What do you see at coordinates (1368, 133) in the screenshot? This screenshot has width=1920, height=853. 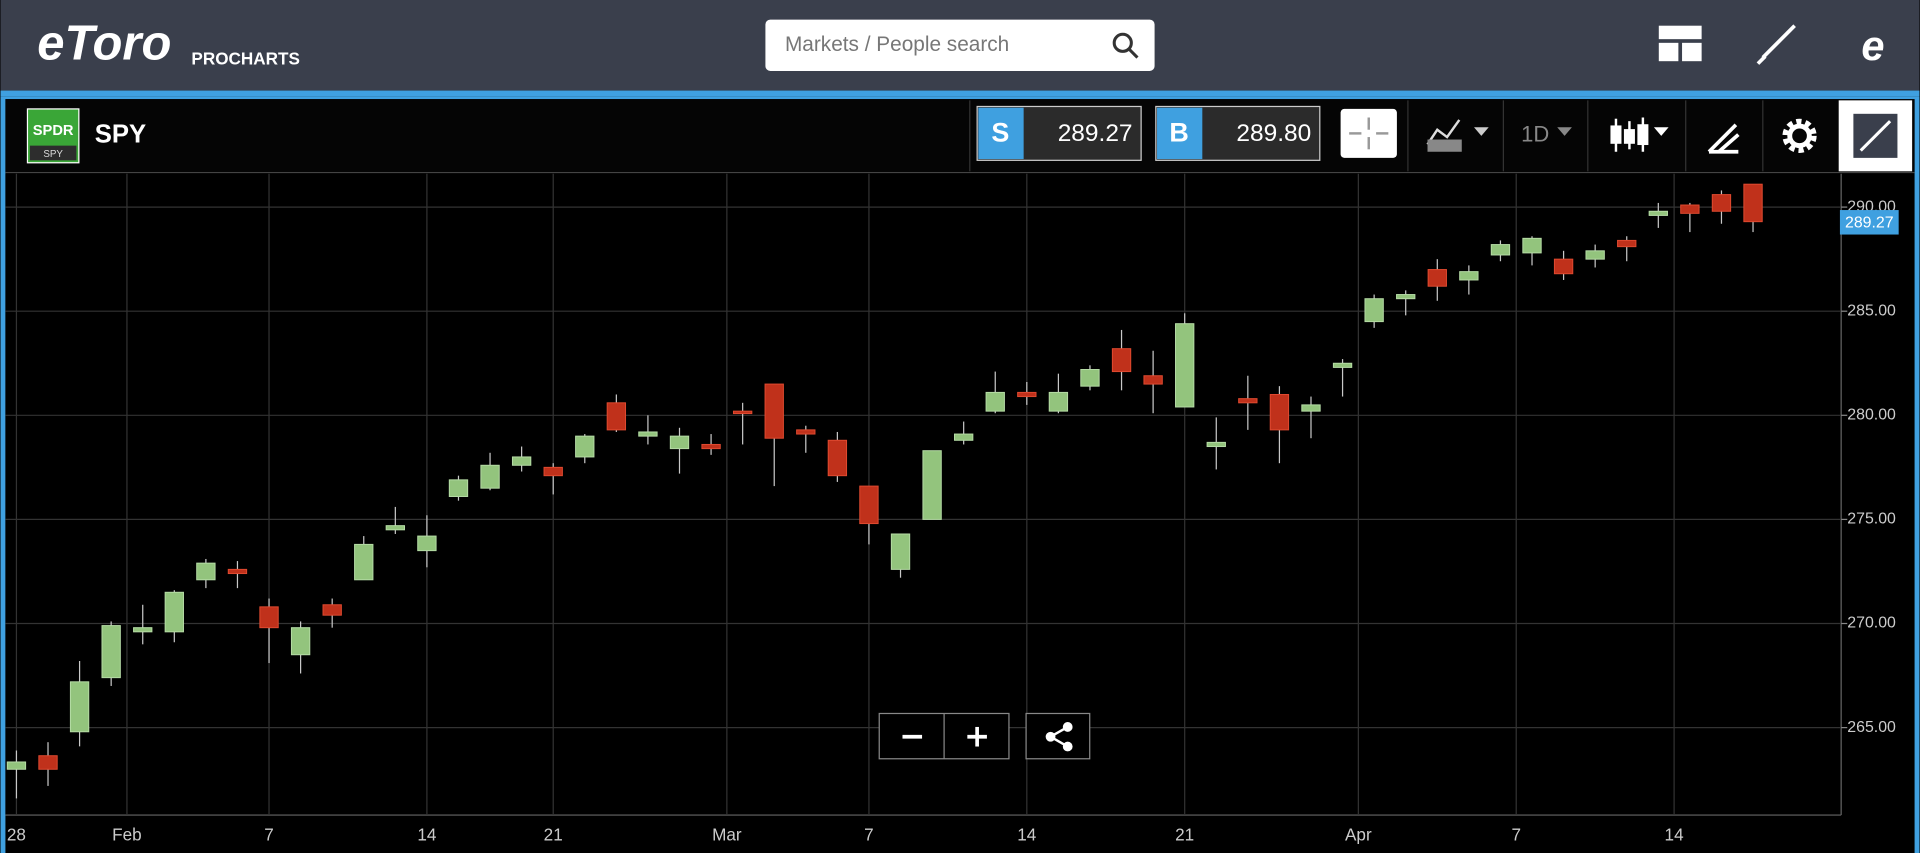 I see `crosshair-button` at bounding box center [1368, 133].